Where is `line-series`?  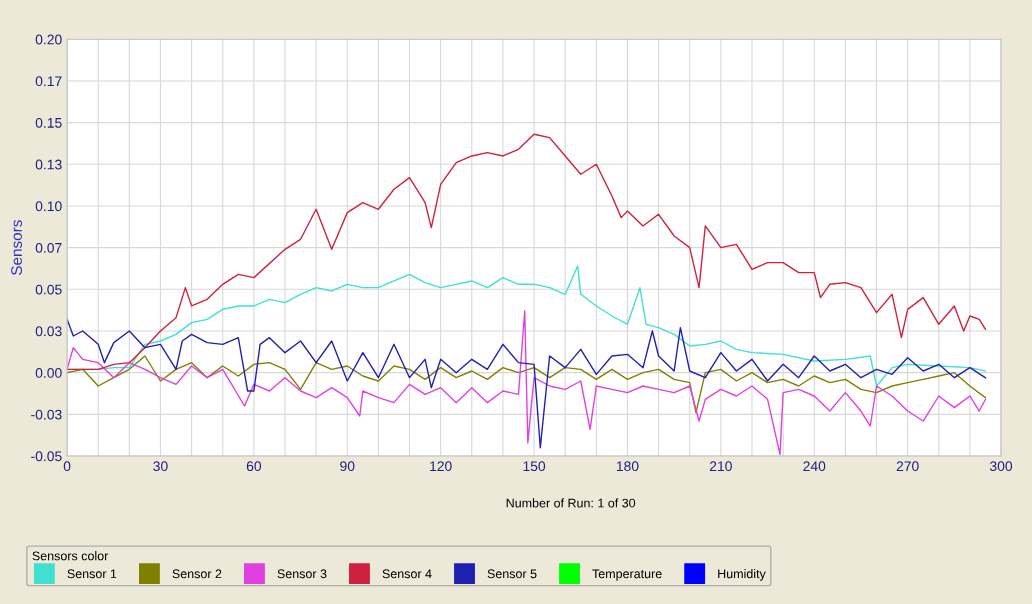
line-series is located at coordinates (527, 384).